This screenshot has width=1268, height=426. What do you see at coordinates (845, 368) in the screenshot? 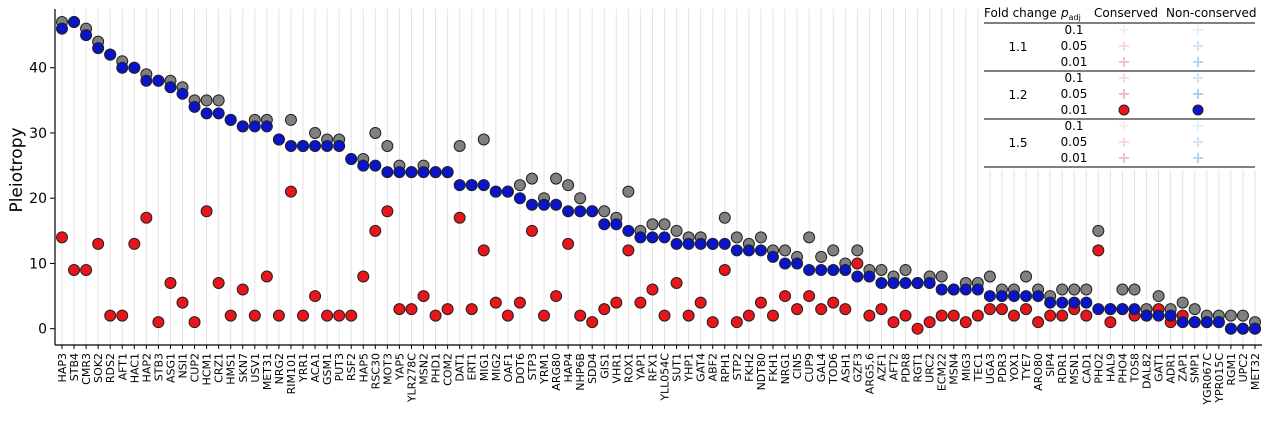
I see `x-tick-label: ASH1` at bounding box center [845, 368].